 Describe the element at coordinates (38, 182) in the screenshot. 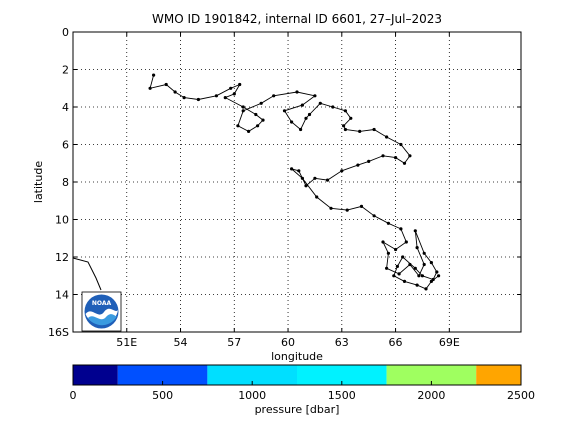

I see `y-axis-label: latitude` at that location.